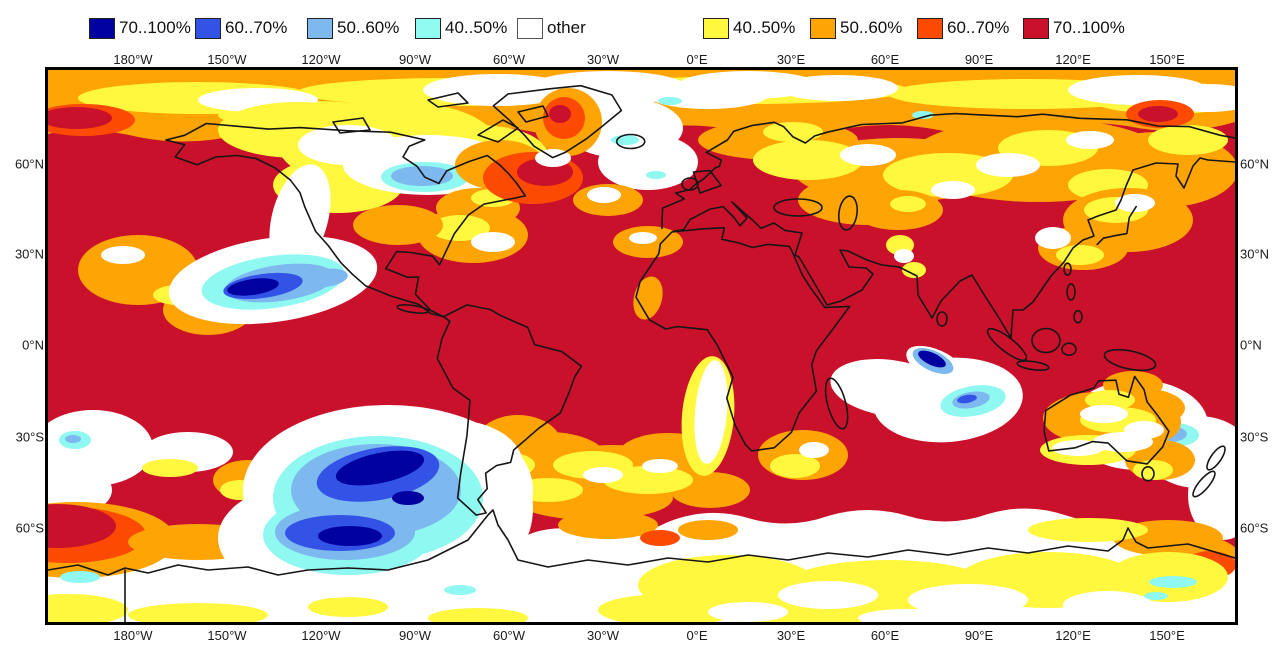 This screenshot has height=656, width=1280. I want to click on lon-tick-label: 150°E, so click(1167, 635).